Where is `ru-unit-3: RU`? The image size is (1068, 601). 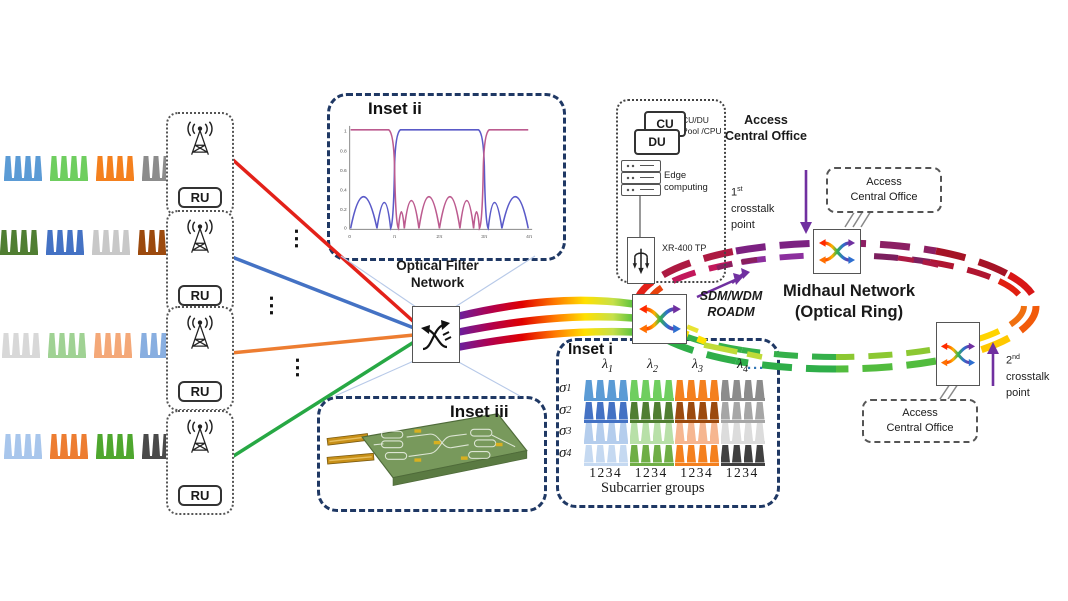
ru-unit-3: RU is located at coordinates (200, 358).